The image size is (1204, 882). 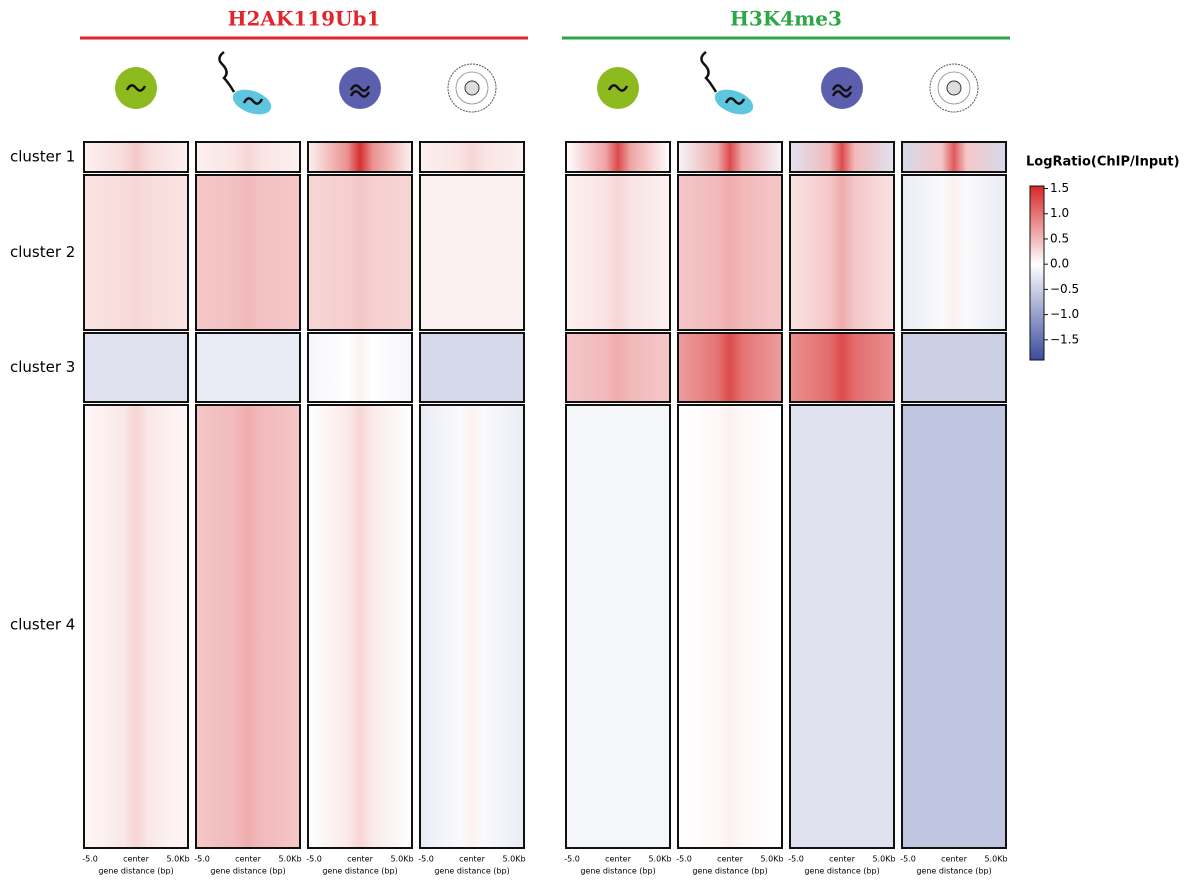 I want to click on colorbar-tick-label: 1.5, so click(x=1059, y=188).